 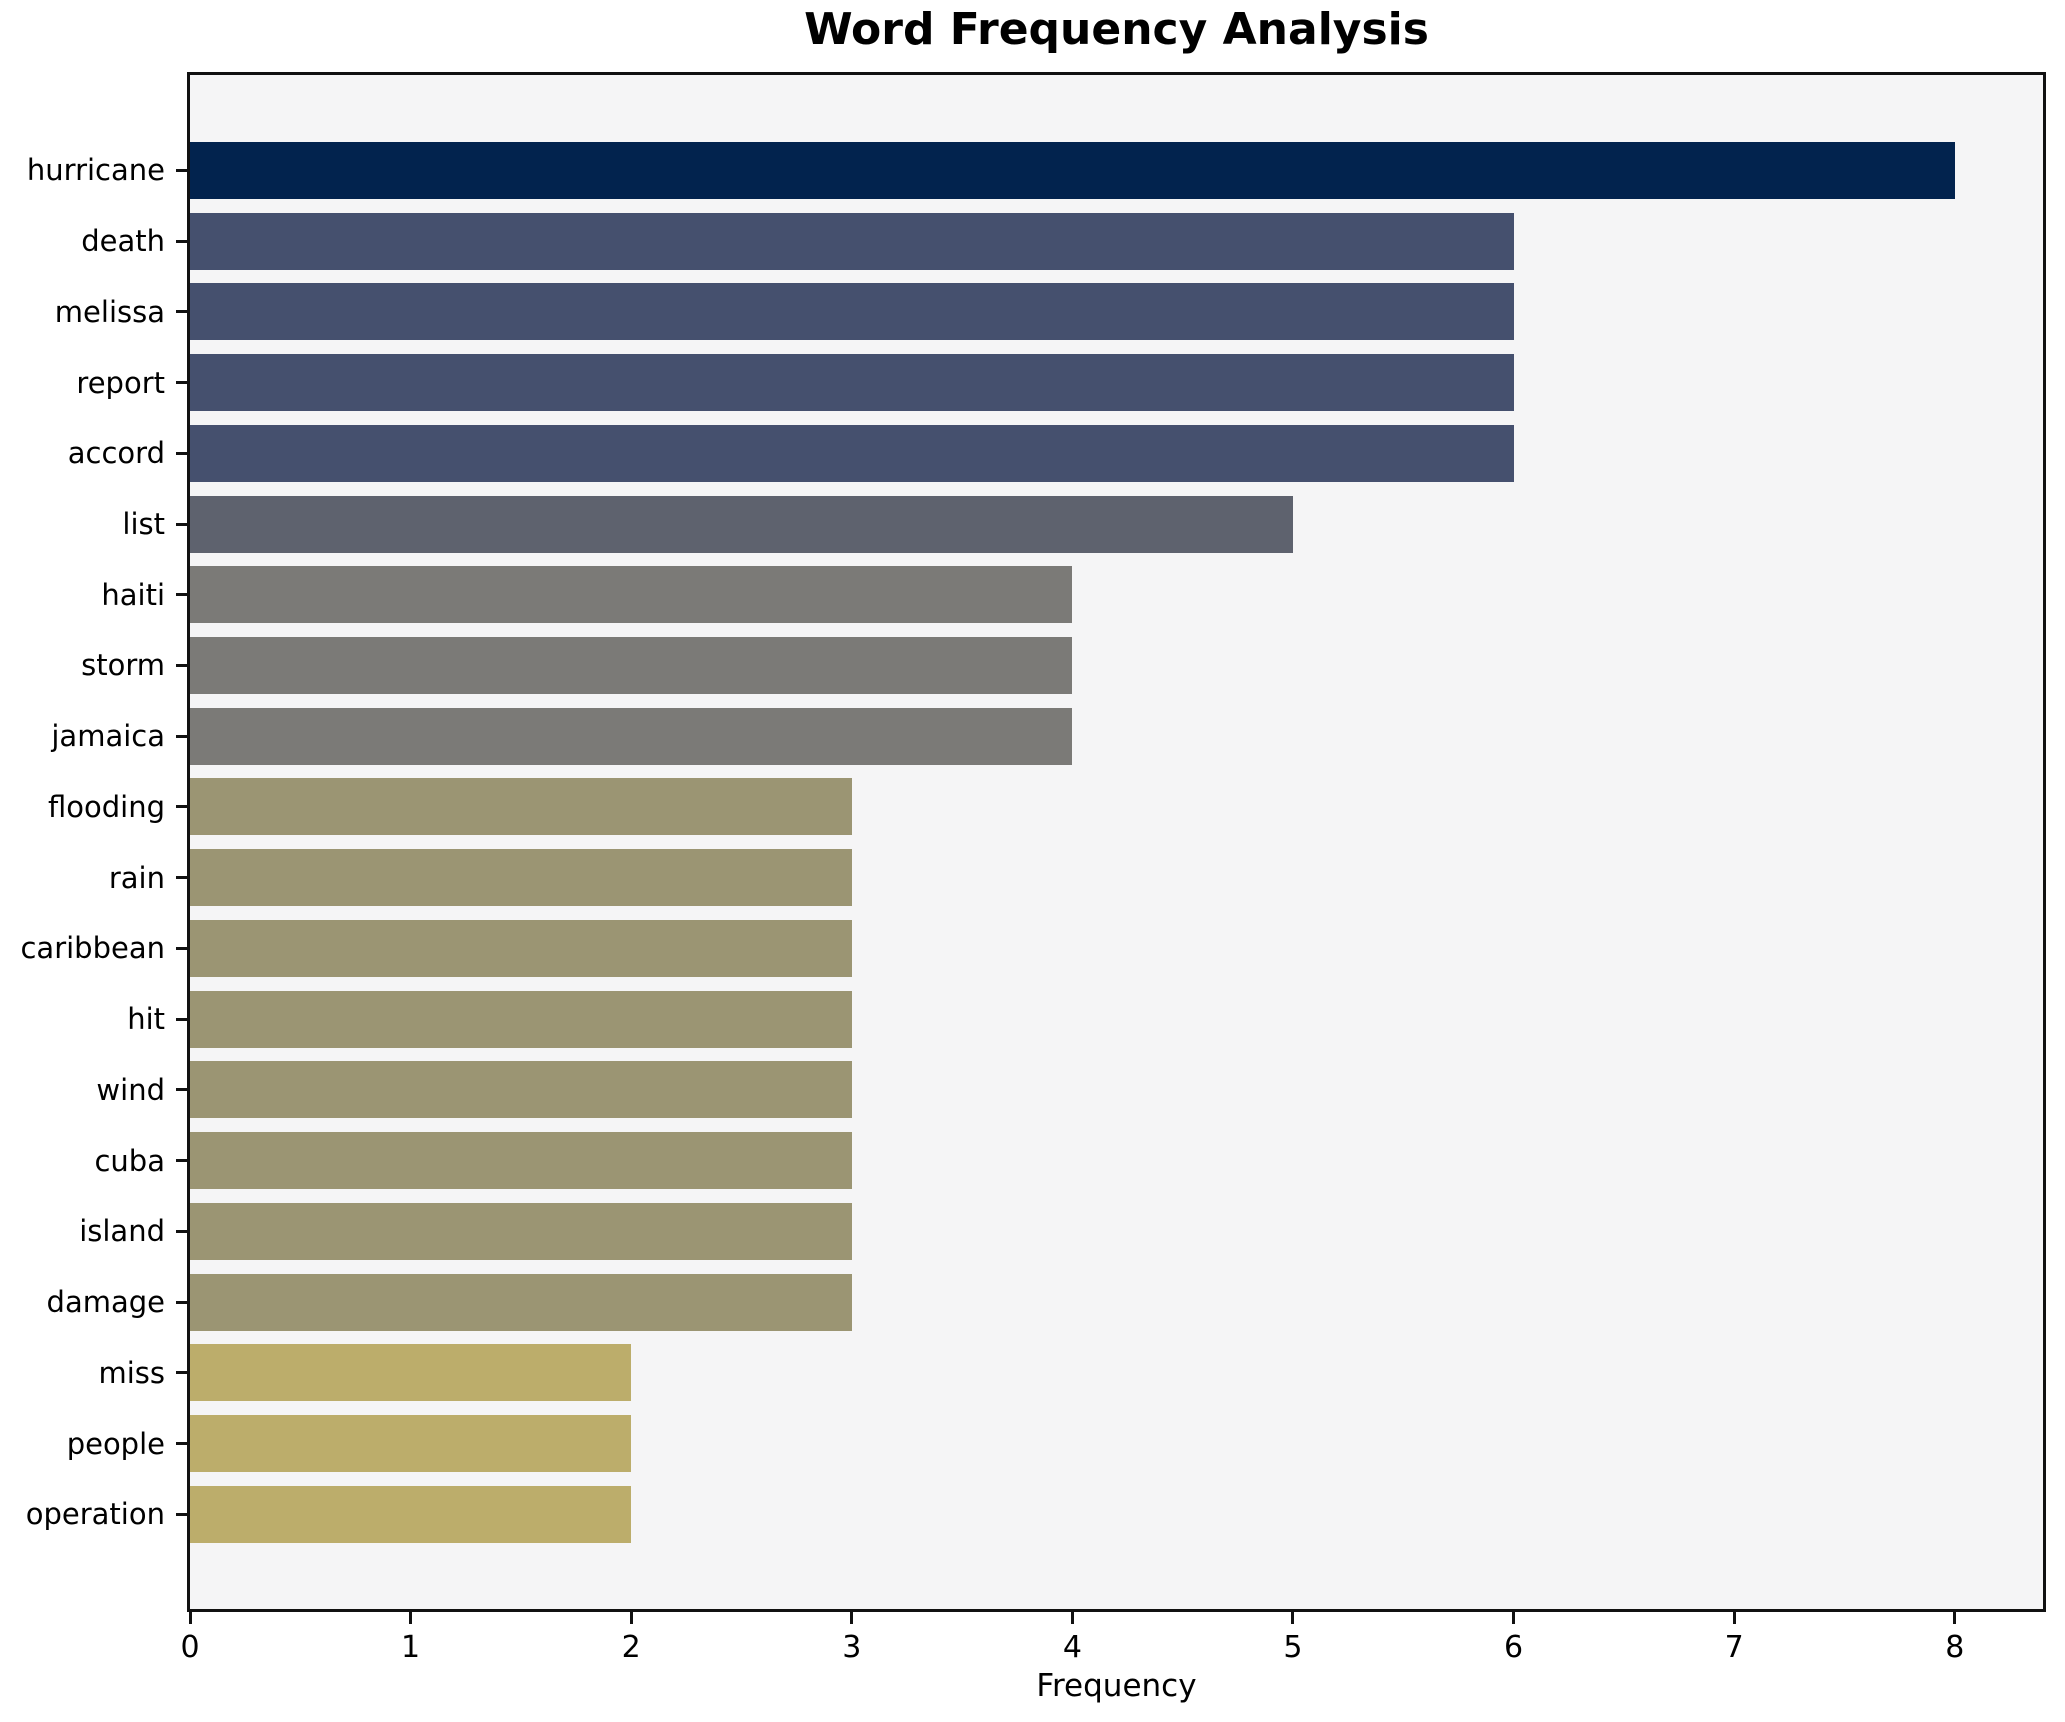 I want to click on y-tick-label-accord: accord, so click(x=116, y=453).